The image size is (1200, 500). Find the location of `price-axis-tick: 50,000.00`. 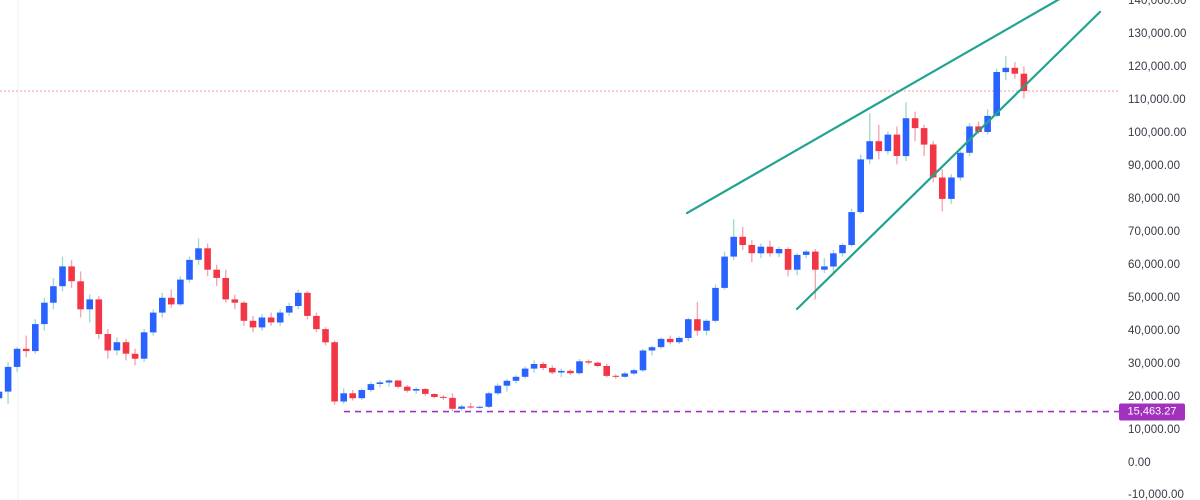

price-axis-tick: 50,000.00 is located at coordinates (1154, 297).